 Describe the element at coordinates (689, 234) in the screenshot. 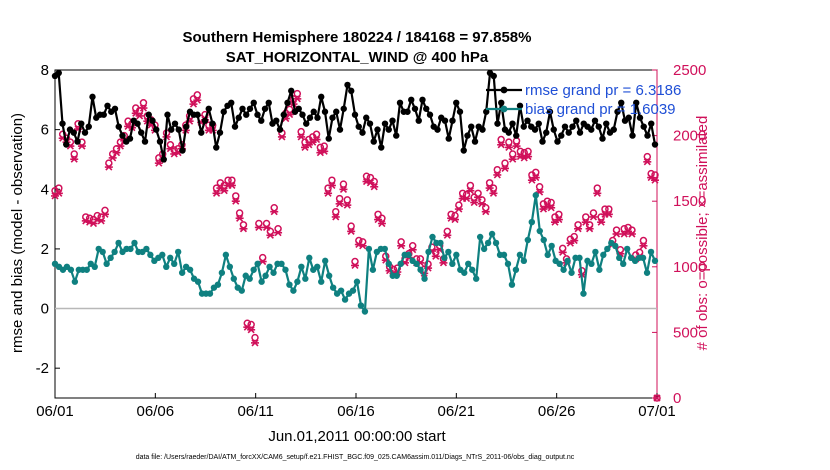

I see `y2-tick-labels: 0 500 1000 1500 2000 2500` at that location.